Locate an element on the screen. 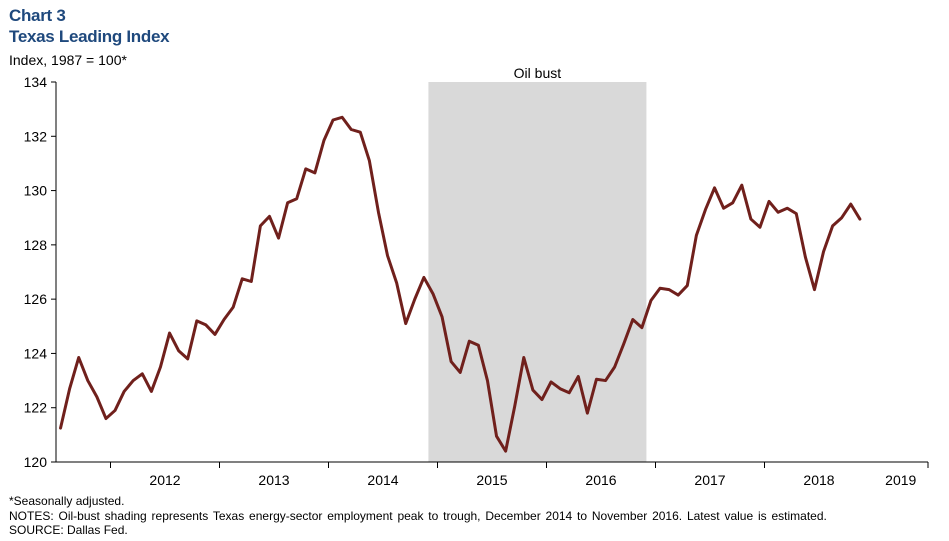 Image resolution: width=949 pixels, height=541 pixels. y-tick-label: 132 is located at coordinates (36, 136).